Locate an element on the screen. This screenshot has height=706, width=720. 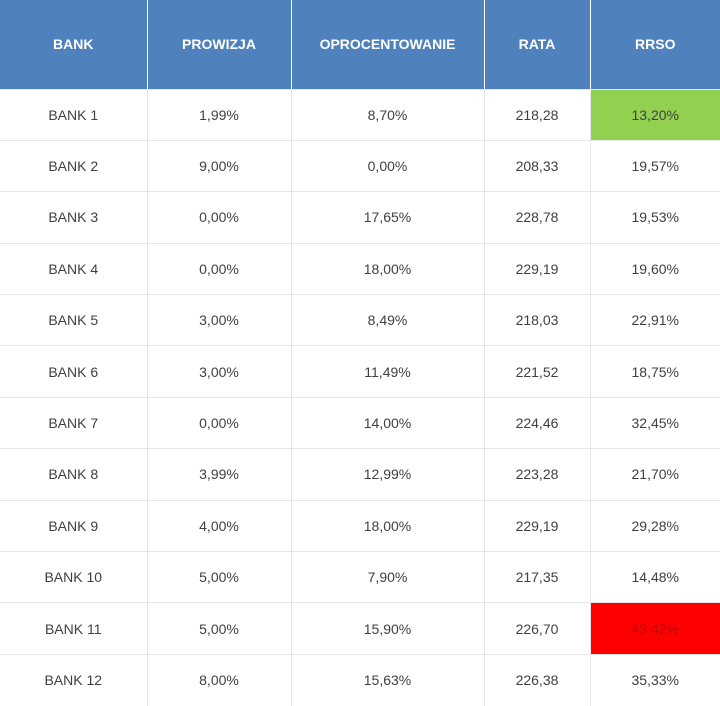
bank-name-cell: BANK 12 is located at coordinates (74, 679).